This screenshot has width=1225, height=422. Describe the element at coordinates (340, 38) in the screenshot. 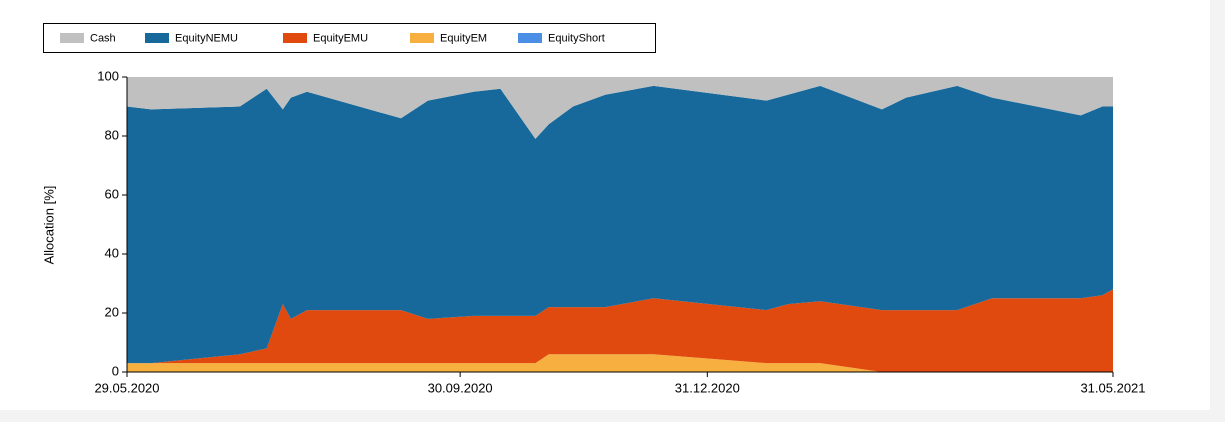

I see `legend-label: EquityEMU` at that location.